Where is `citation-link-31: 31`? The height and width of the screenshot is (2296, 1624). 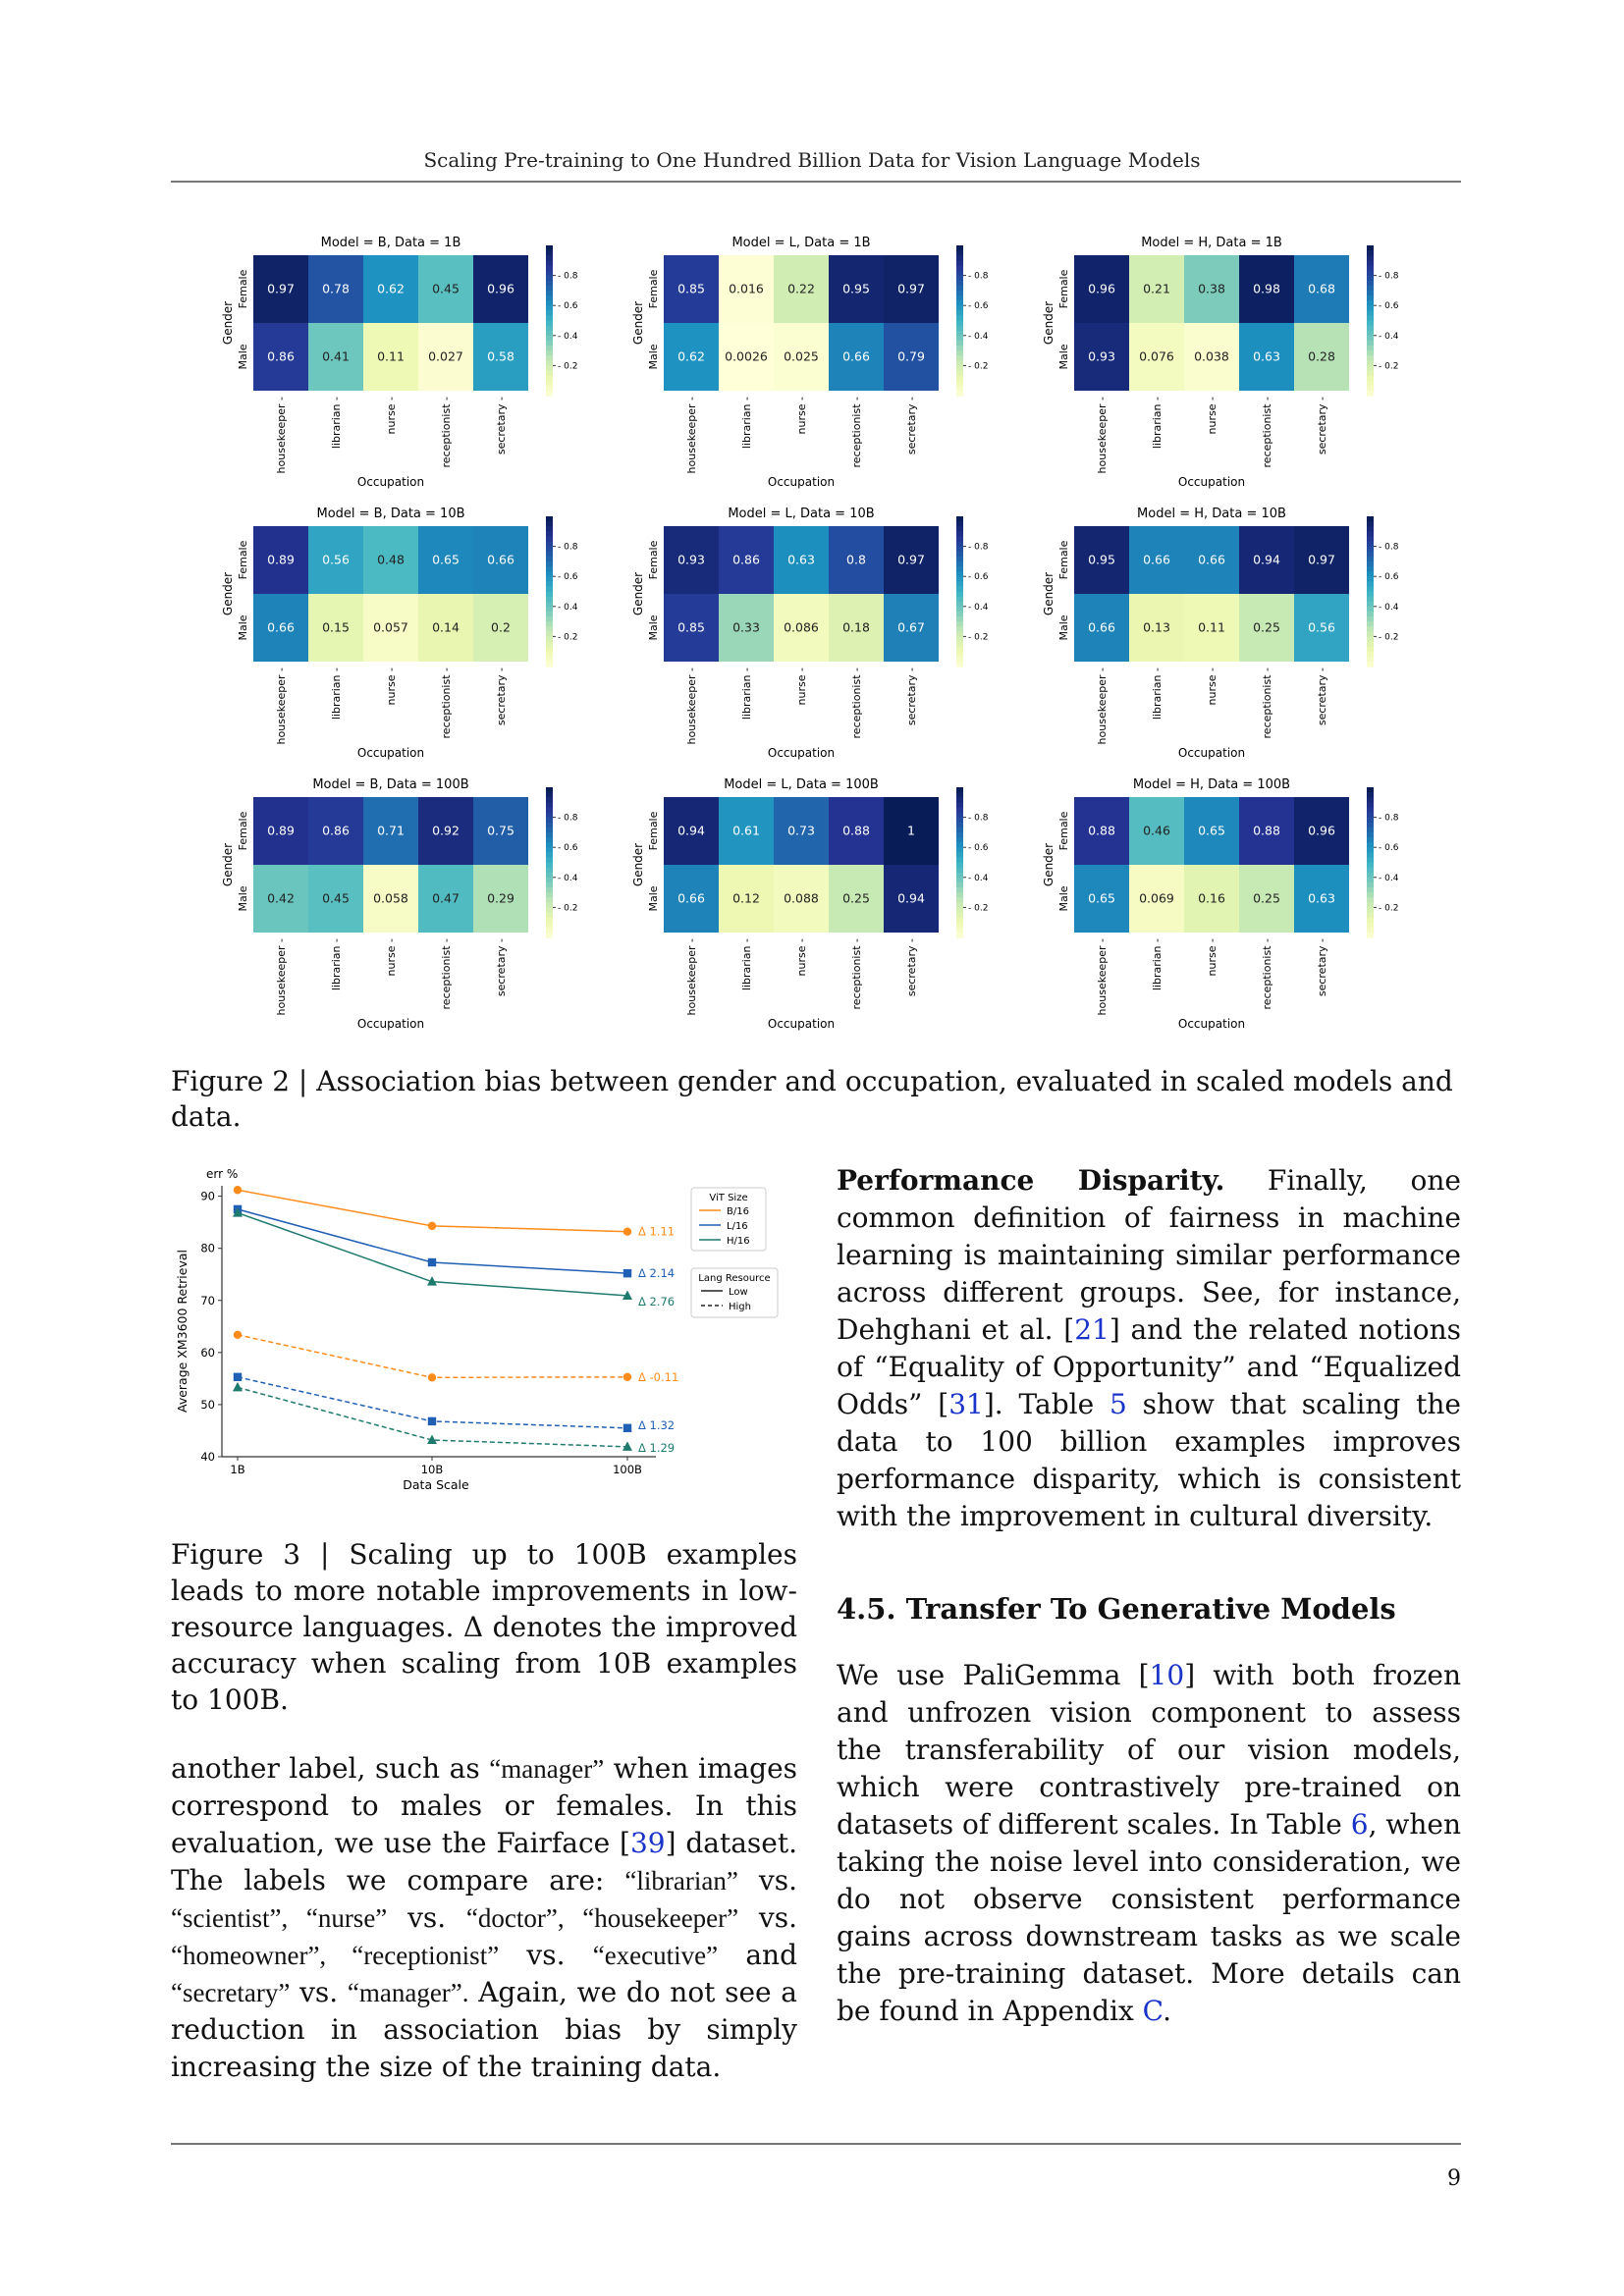 citation-link-31: 31 is located at coordinates (966, 1404).